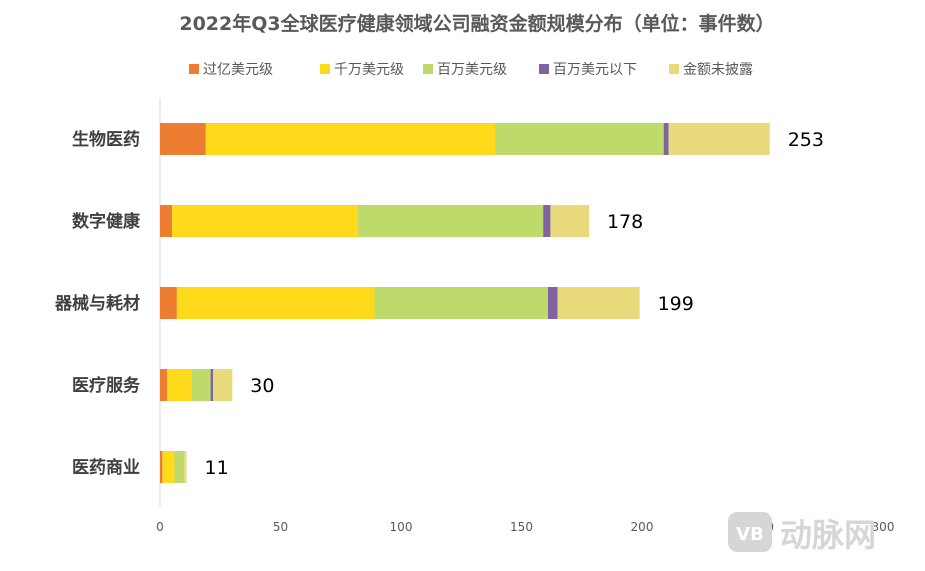  What do you see at coordinates (97, 303) in the screenshot?
I see `category-label: 器械与耗材` at bounding box center [97, 303].